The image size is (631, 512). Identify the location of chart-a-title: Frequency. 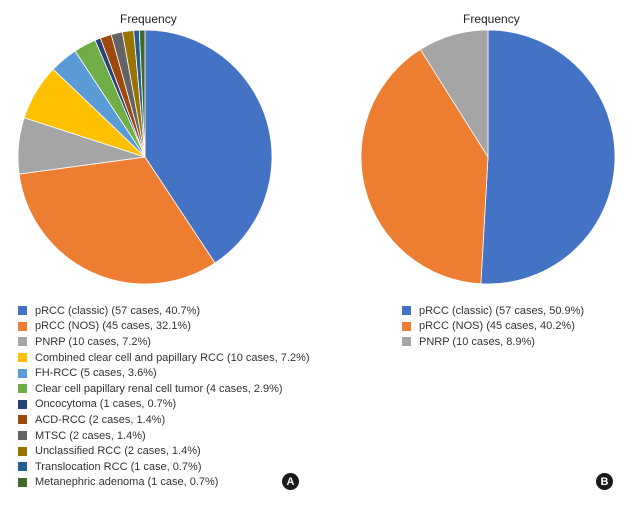
(148, 19).